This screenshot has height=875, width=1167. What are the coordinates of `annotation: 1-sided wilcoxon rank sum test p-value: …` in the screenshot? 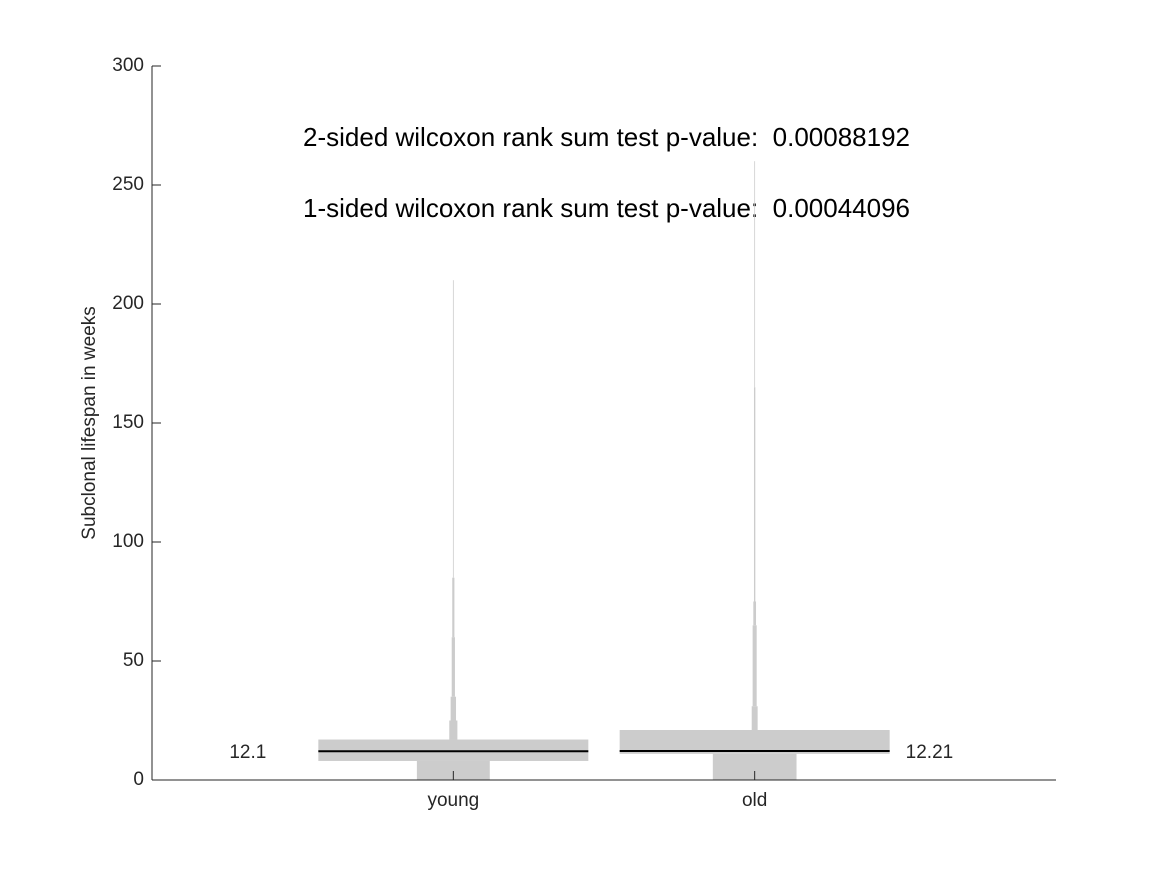 It's located at (606, 208).